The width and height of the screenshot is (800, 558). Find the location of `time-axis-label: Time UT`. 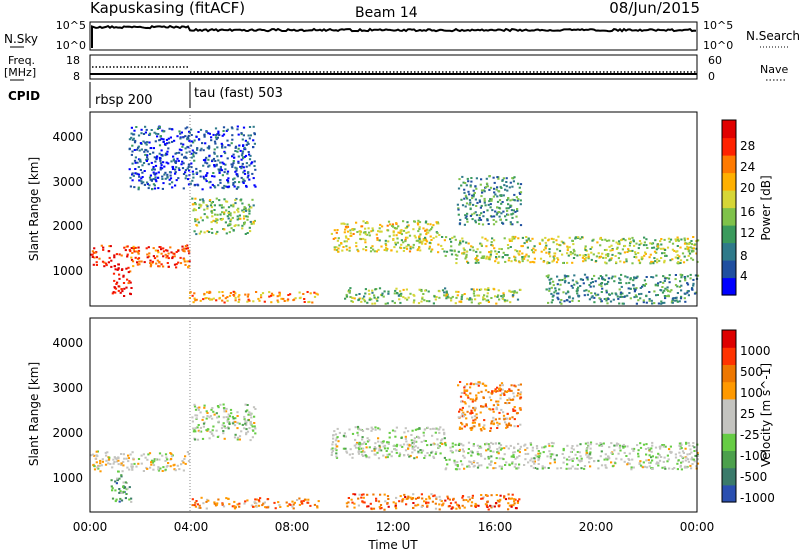

time-axis-label: Time UT is located at coordinates (392, 545).